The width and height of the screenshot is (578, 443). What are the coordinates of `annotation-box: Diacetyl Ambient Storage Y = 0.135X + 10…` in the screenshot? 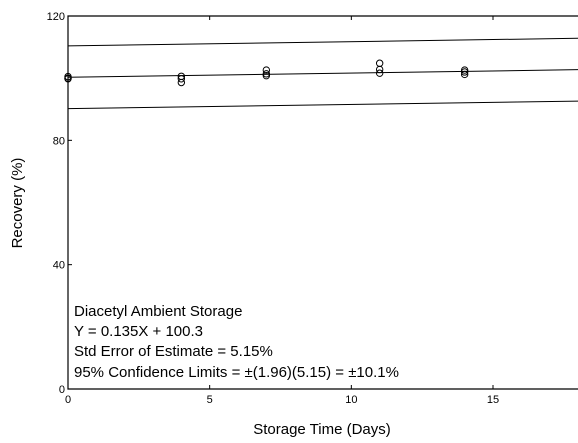 It's located at (236, 342).